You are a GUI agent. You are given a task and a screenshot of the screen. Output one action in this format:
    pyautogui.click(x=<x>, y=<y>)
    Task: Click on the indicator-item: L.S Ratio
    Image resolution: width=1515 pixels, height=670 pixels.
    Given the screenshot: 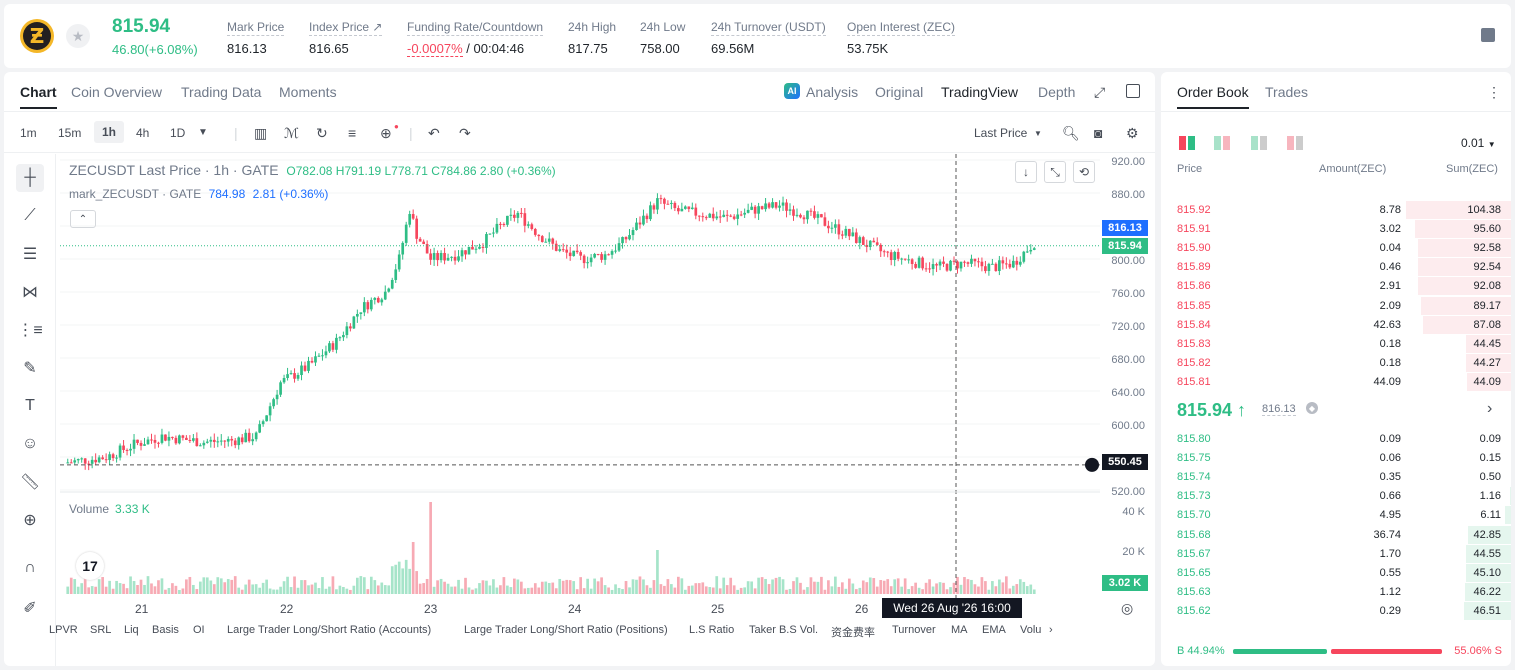 What is the action you would take?
    pyautogui.click(x=712, y=630)
    